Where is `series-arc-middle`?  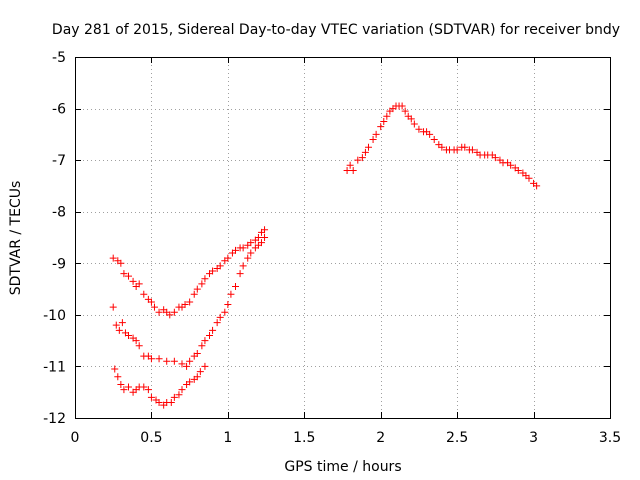 series-arc-middle is located at coordinates (189, 302).